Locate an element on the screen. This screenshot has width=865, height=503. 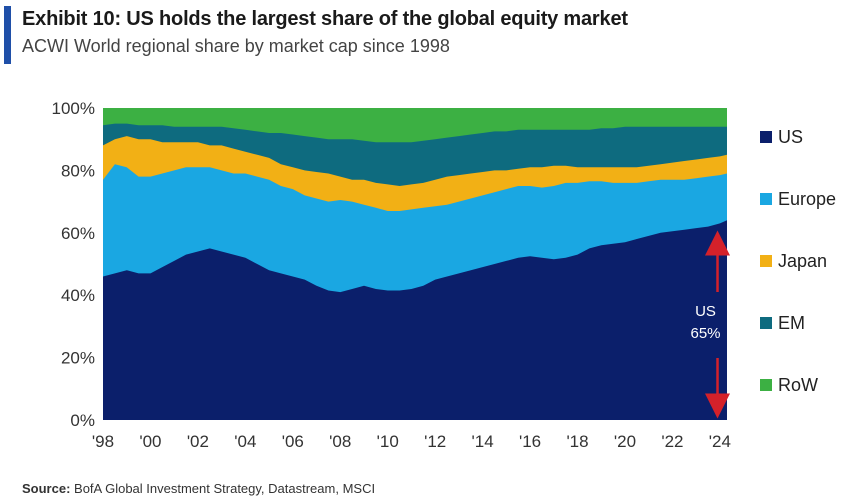
x-tick-label: '00 is located at coordinates (150, 441).